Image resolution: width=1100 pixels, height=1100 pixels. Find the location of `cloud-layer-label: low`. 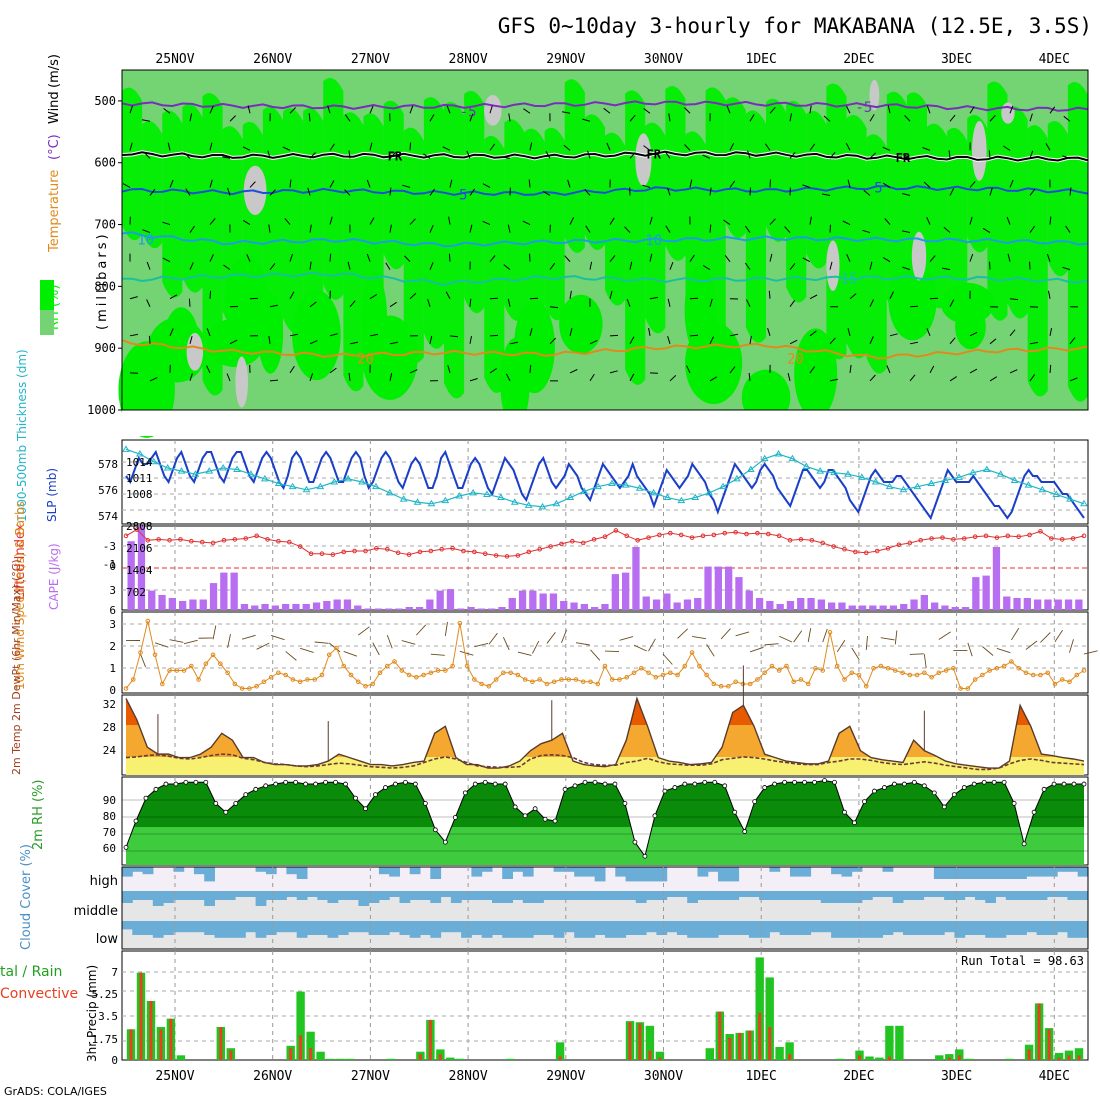

cloud-layer-label: low is located at coordinates (107, 939).